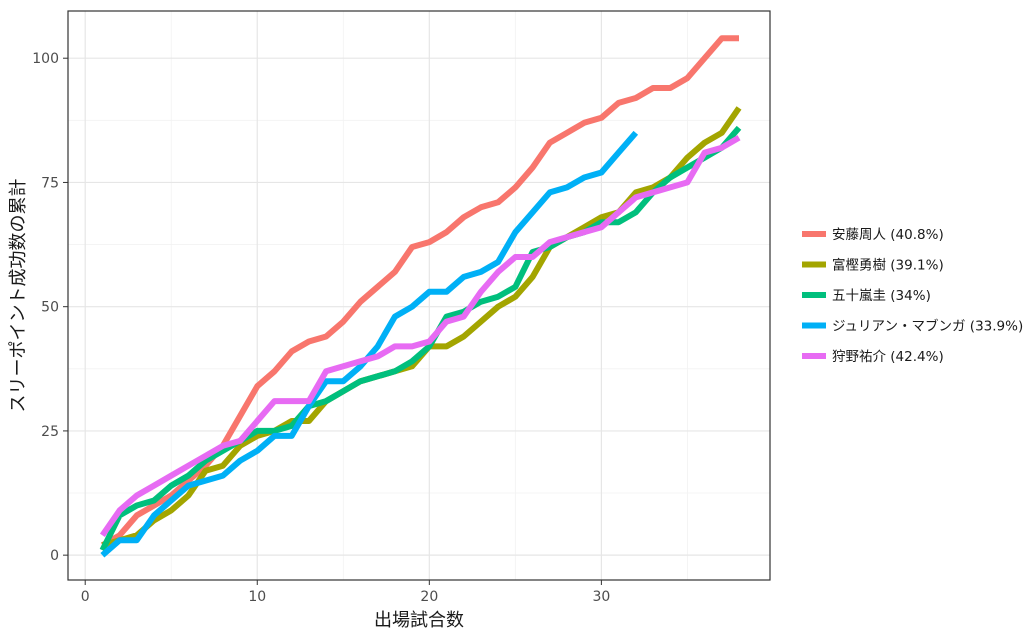  Describe the element at coordinates (881, 296) in the screenshot. I see `legend-label-3: 五十嵐圭 (34%)` at that location.